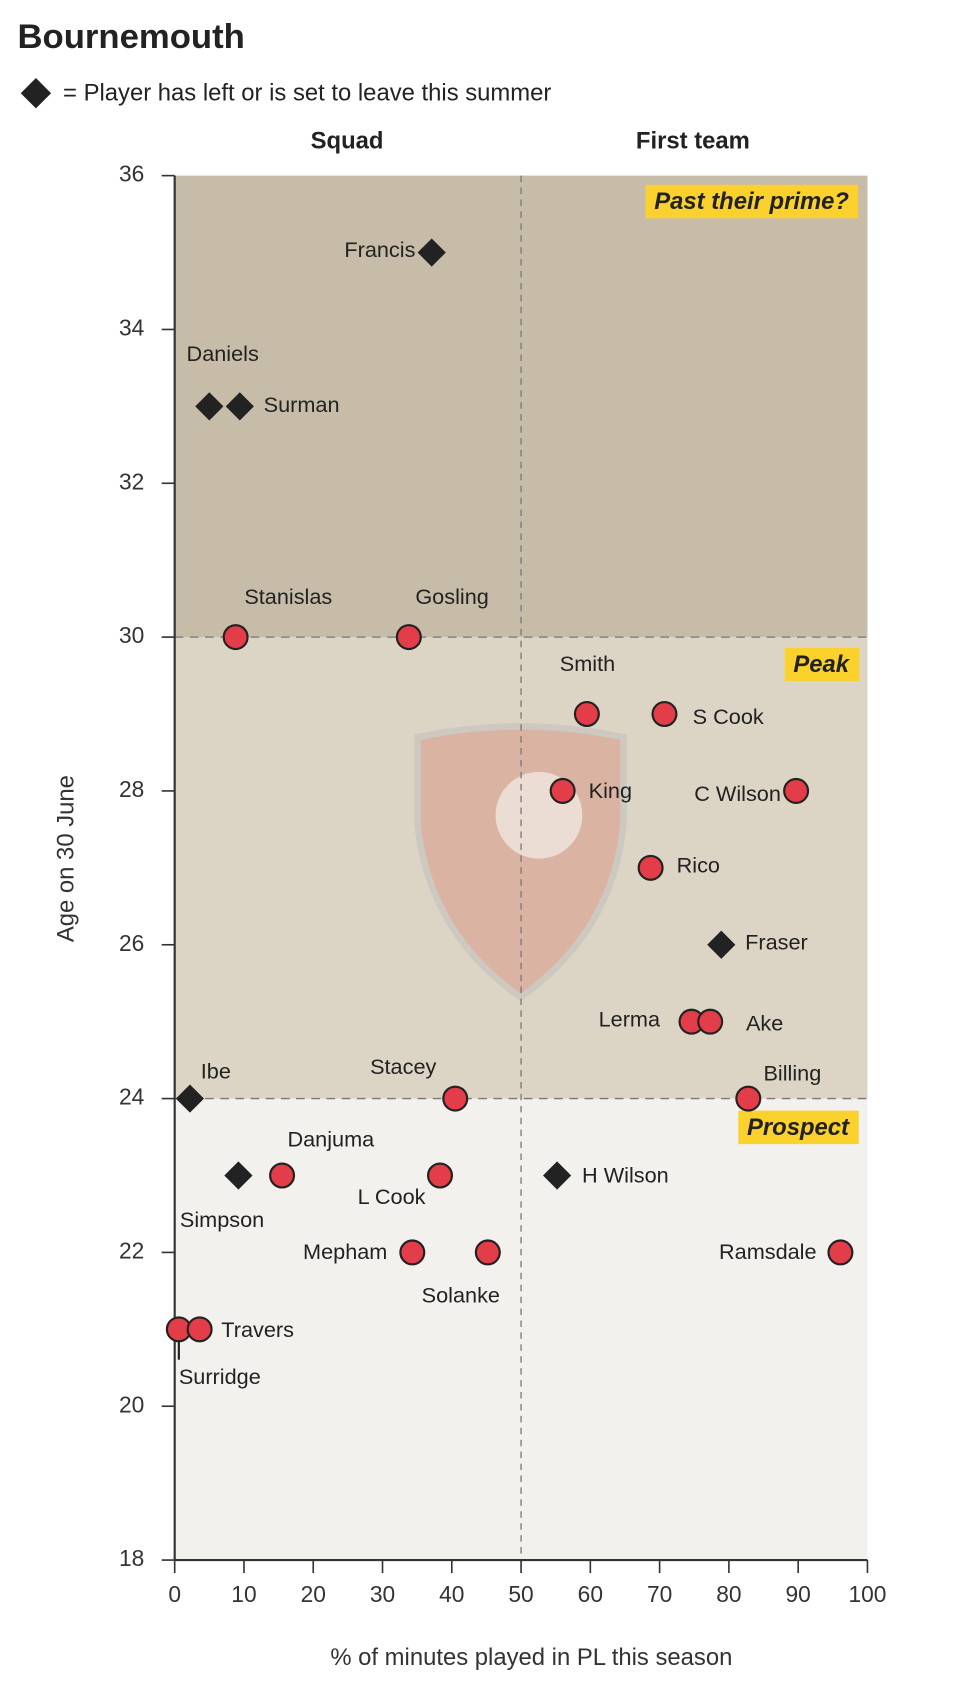  What do you see at coordinates (451, 596) in the screenshot?
I see `point-label: Gosling` at bounding box center [451, 596].